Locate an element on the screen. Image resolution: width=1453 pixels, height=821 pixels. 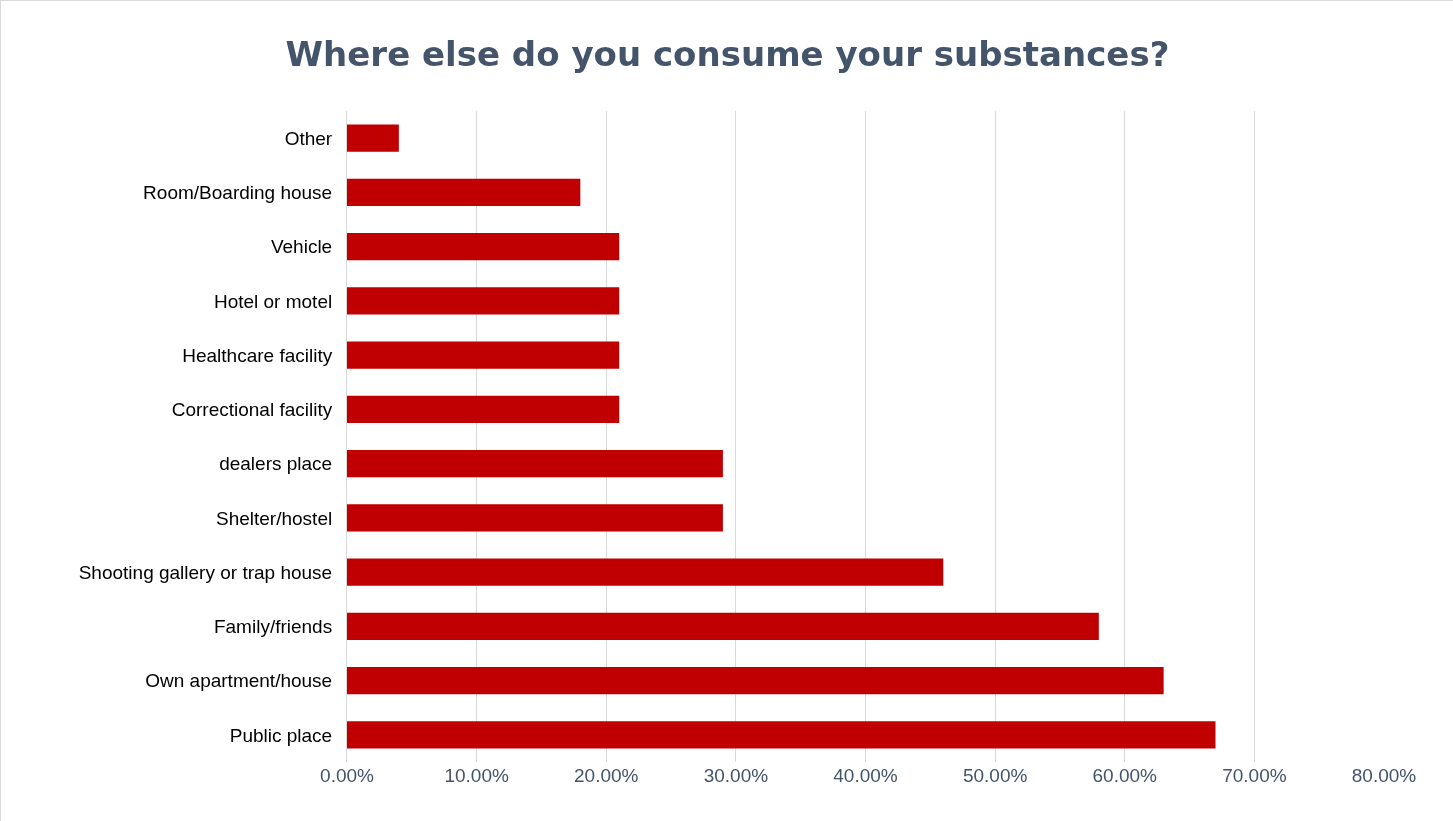
x-tick-label: 70.00% is located at coordinates (1254, 775).